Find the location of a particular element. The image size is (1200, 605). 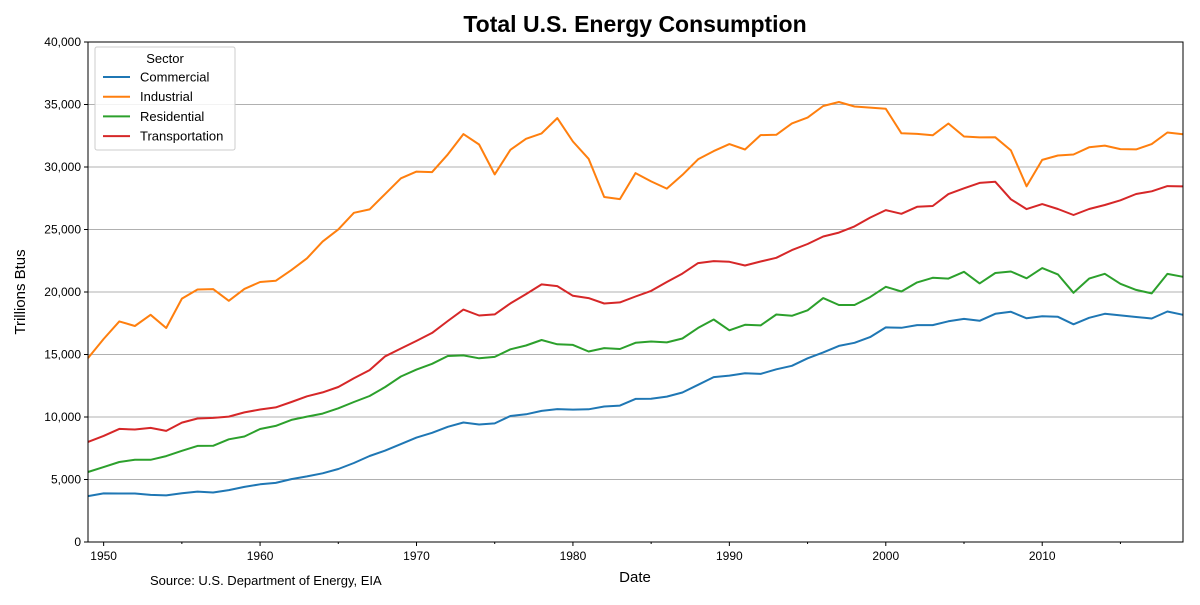

legend-item-commercial: Commercial is located at coordinates (156, 77).